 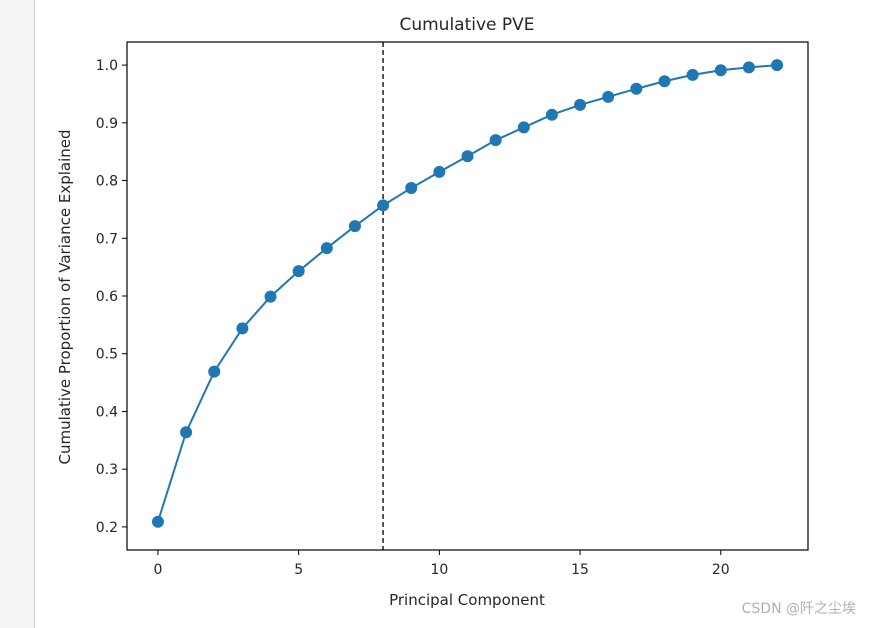 I want to click on x-tick-label: 10, so click(x=439, y=570).